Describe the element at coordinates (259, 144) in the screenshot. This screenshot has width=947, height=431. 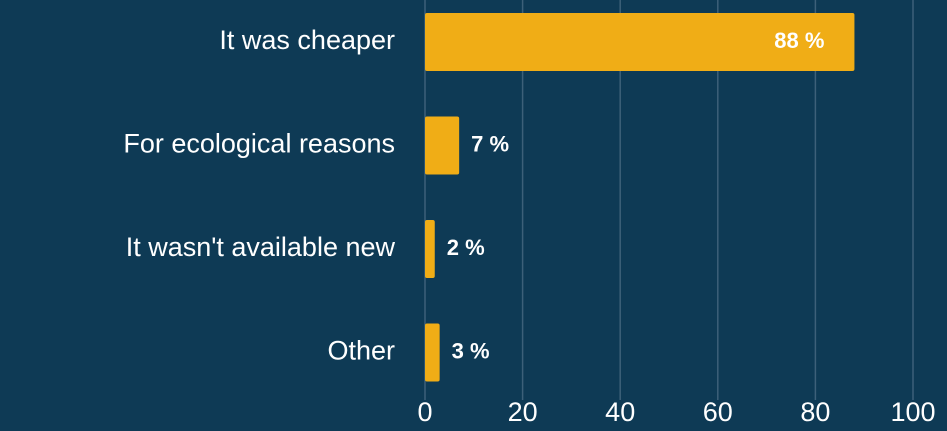
I see `category-label: For ecological reasons` at that location.